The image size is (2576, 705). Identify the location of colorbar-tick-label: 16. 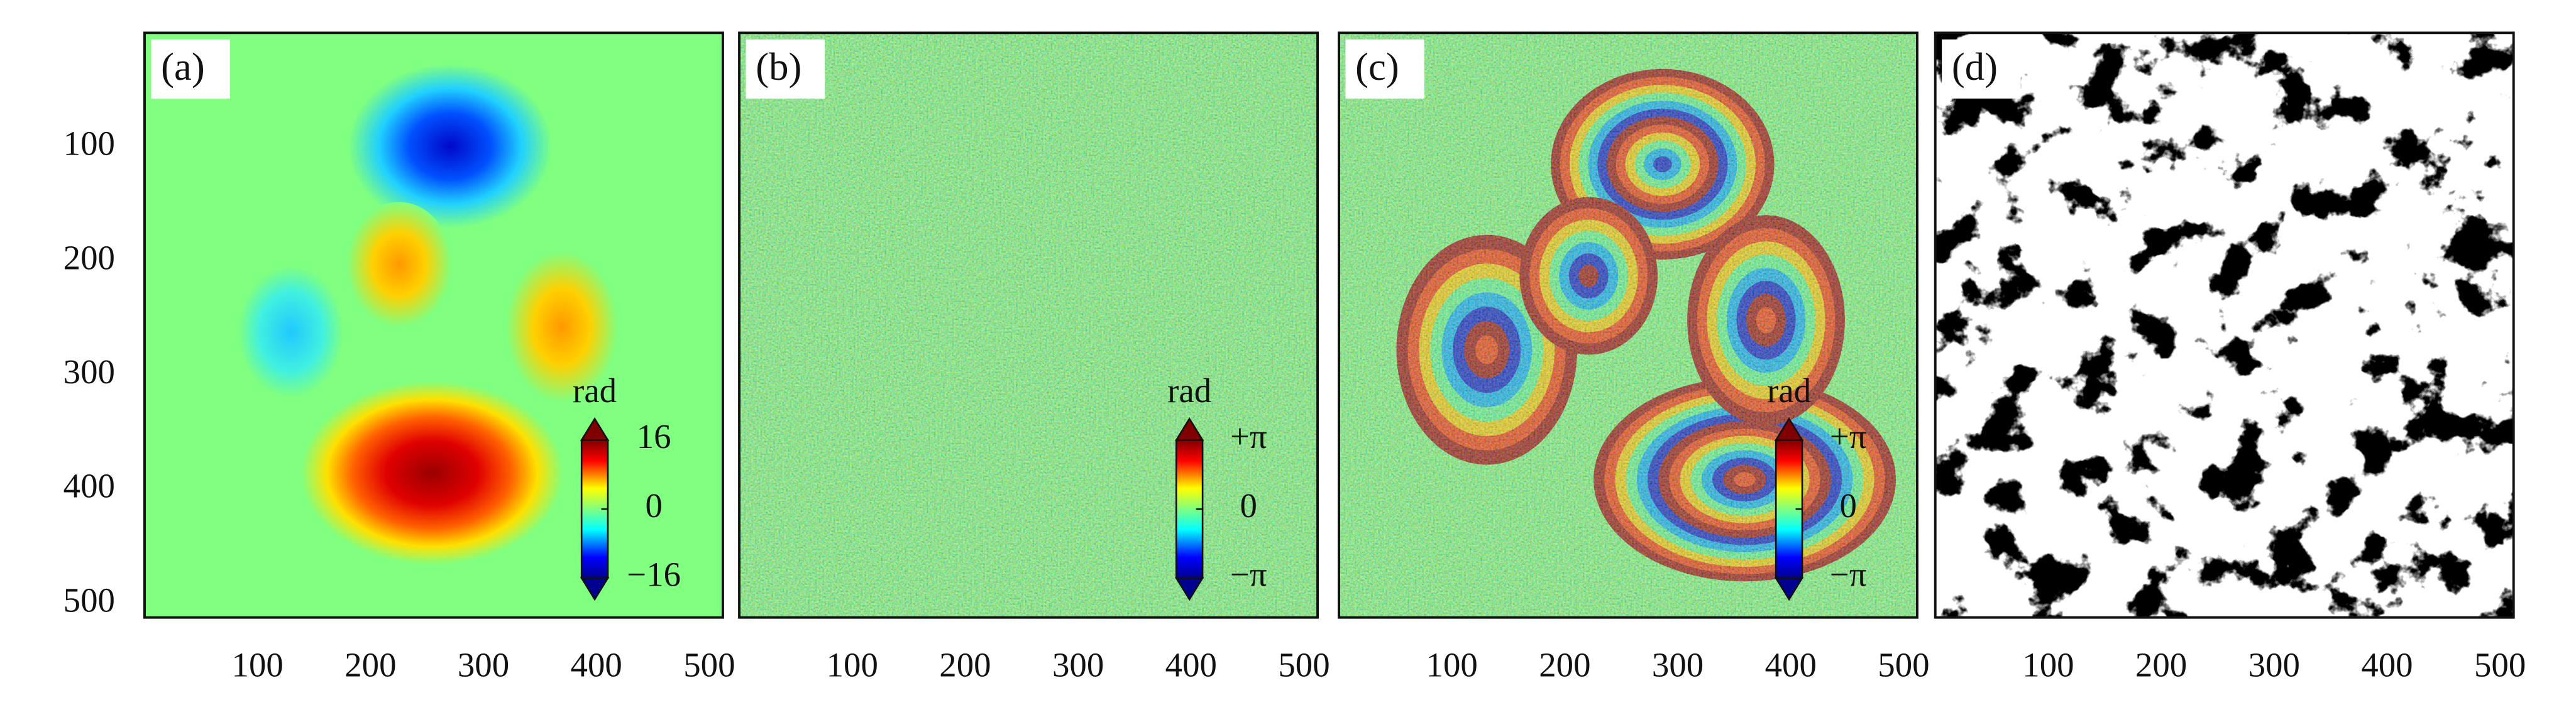
(654, 436).